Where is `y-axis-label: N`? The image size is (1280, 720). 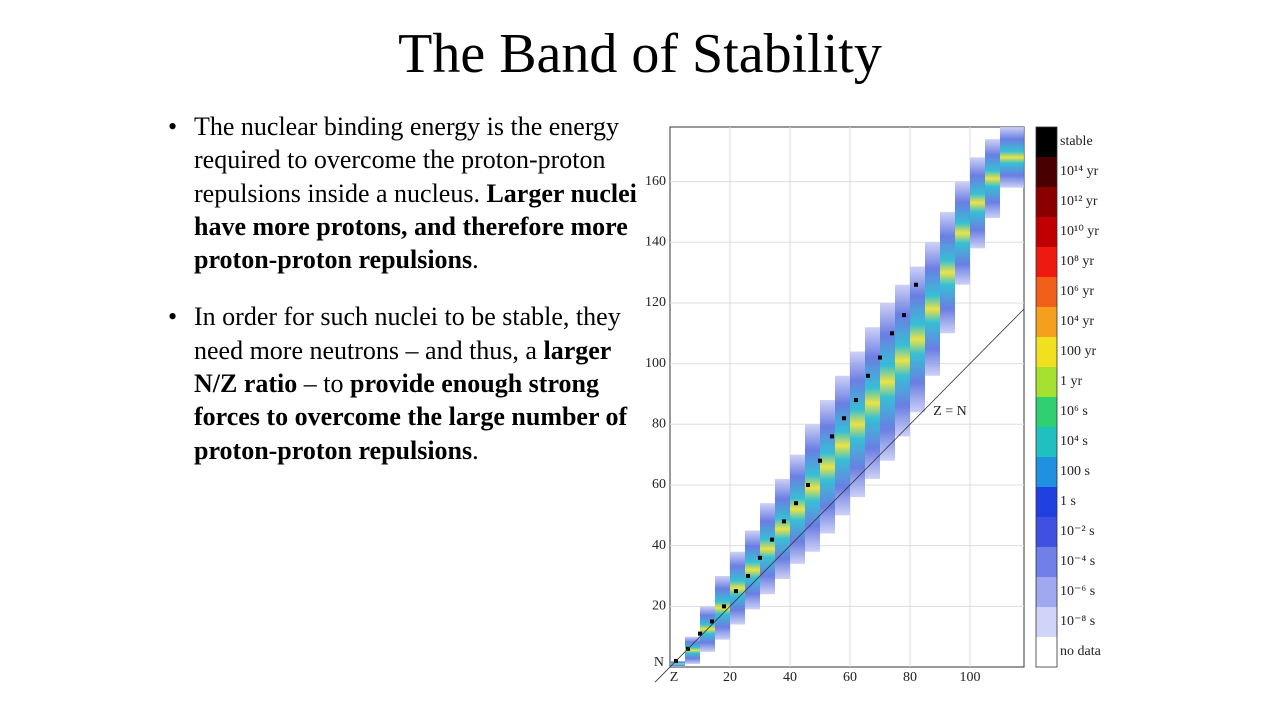
y-axis-label: N is located at coordinates (659, 662).